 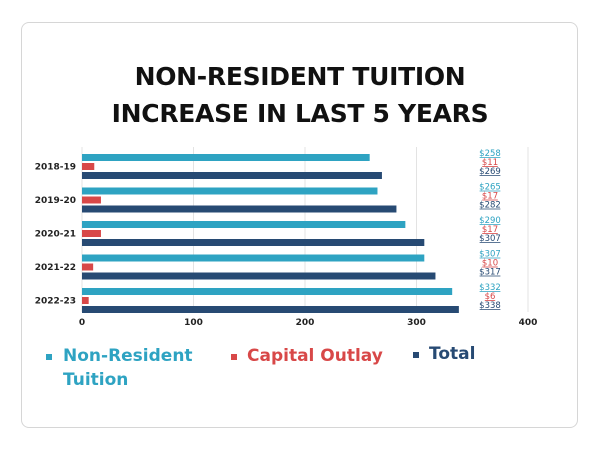 What do you see at coordinates (490, 163) in the screenshot?
I see `data-label: $11` at bounding box center [490, 163].